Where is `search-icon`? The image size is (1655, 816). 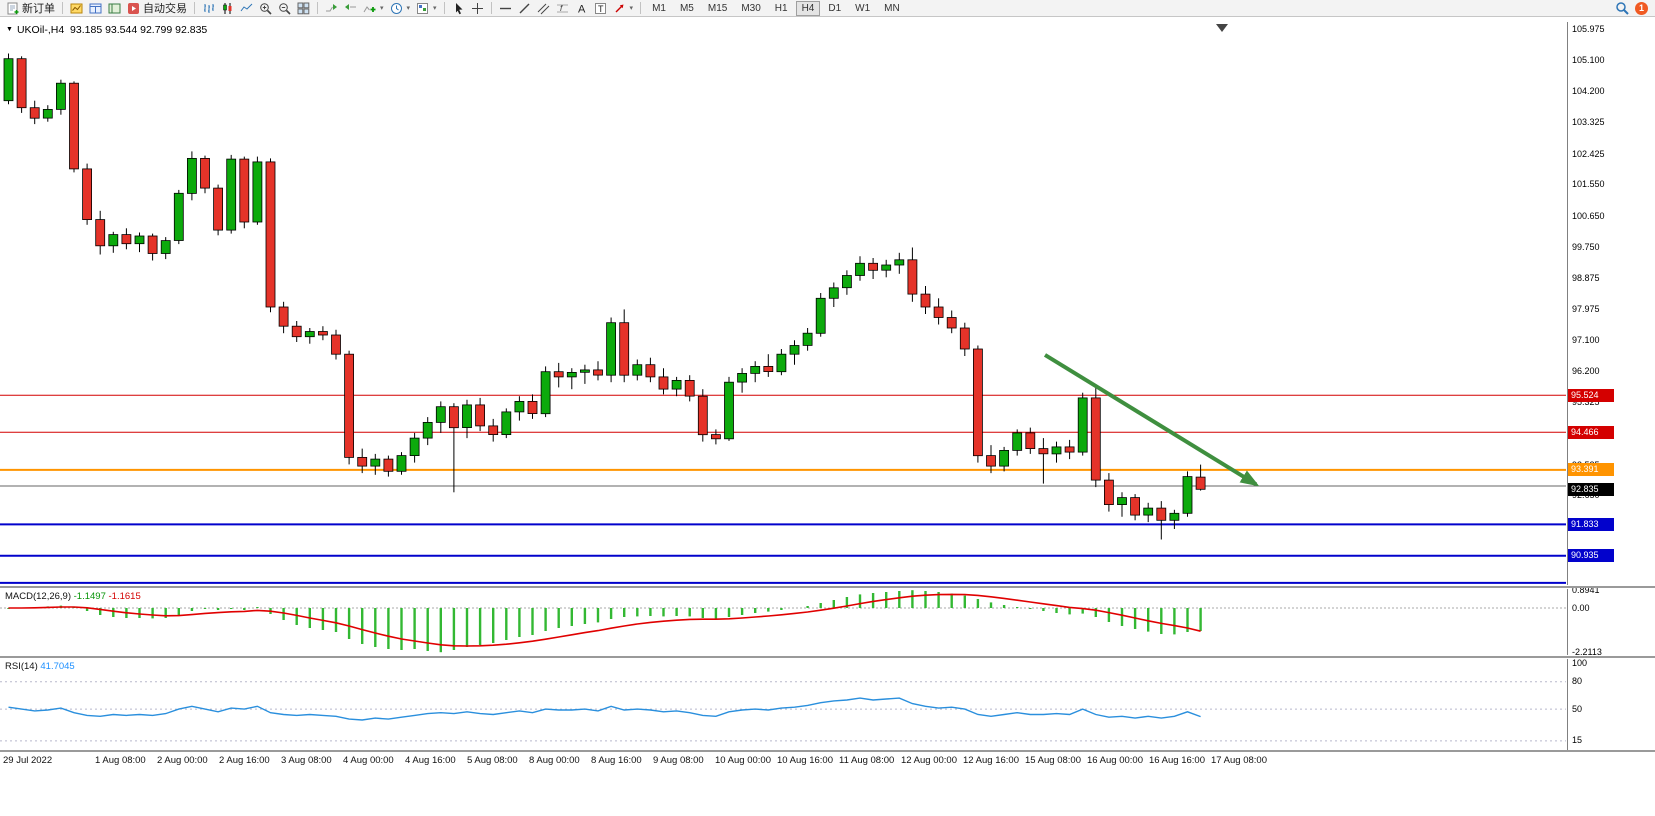
search-icon is located at coordinates (1622, 8).